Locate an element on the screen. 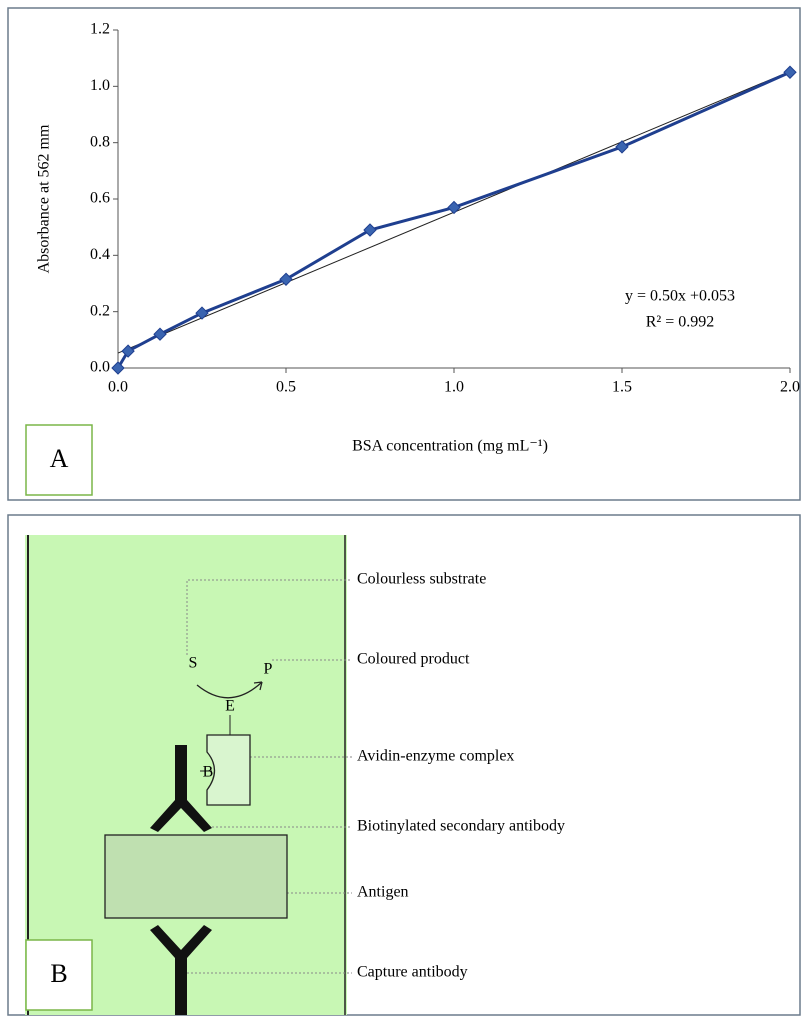  panel-b-label-box is located at coordinates (59, 975).